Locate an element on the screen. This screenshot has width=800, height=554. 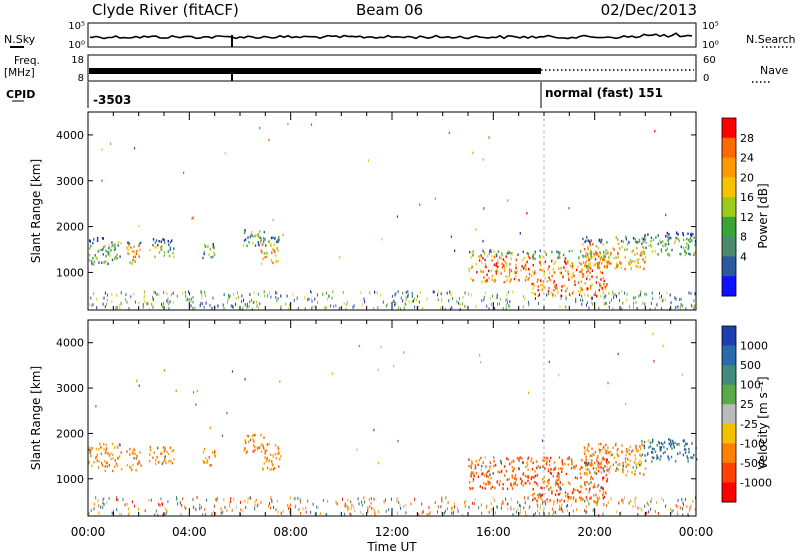
power-sparse-echo is located at coordinates (569, 208).